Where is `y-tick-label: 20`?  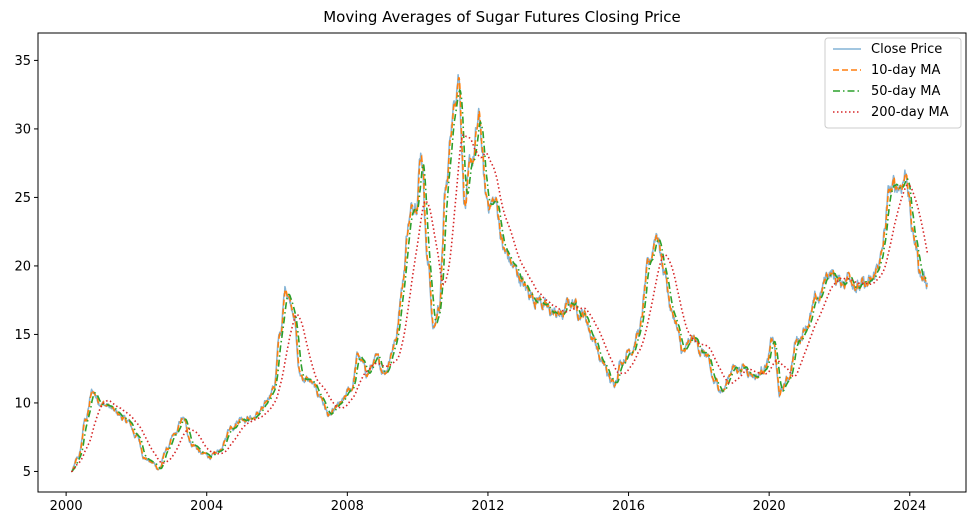
y-tick-label: 20 is located at coordinates (22, 266).